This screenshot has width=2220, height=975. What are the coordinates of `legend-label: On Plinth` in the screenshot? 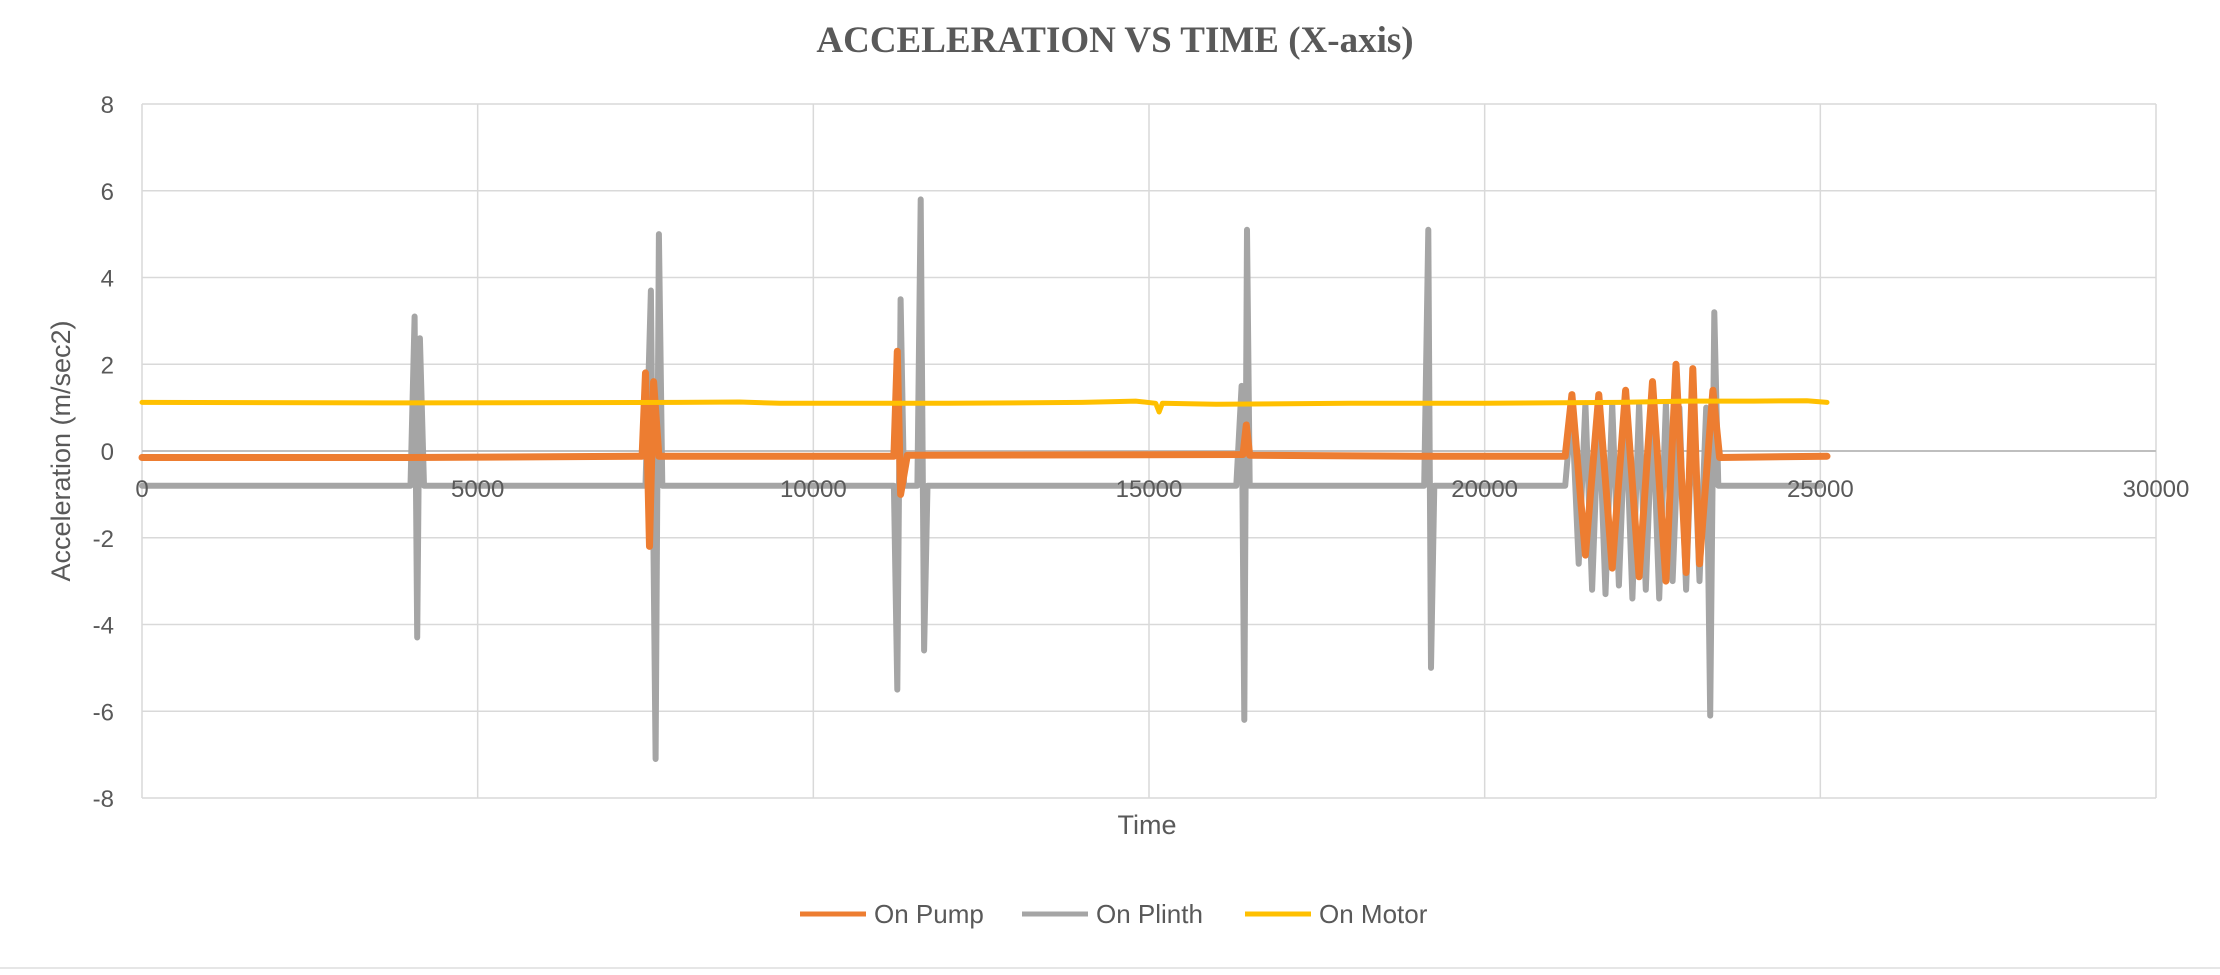 It's located at (1149, 914).